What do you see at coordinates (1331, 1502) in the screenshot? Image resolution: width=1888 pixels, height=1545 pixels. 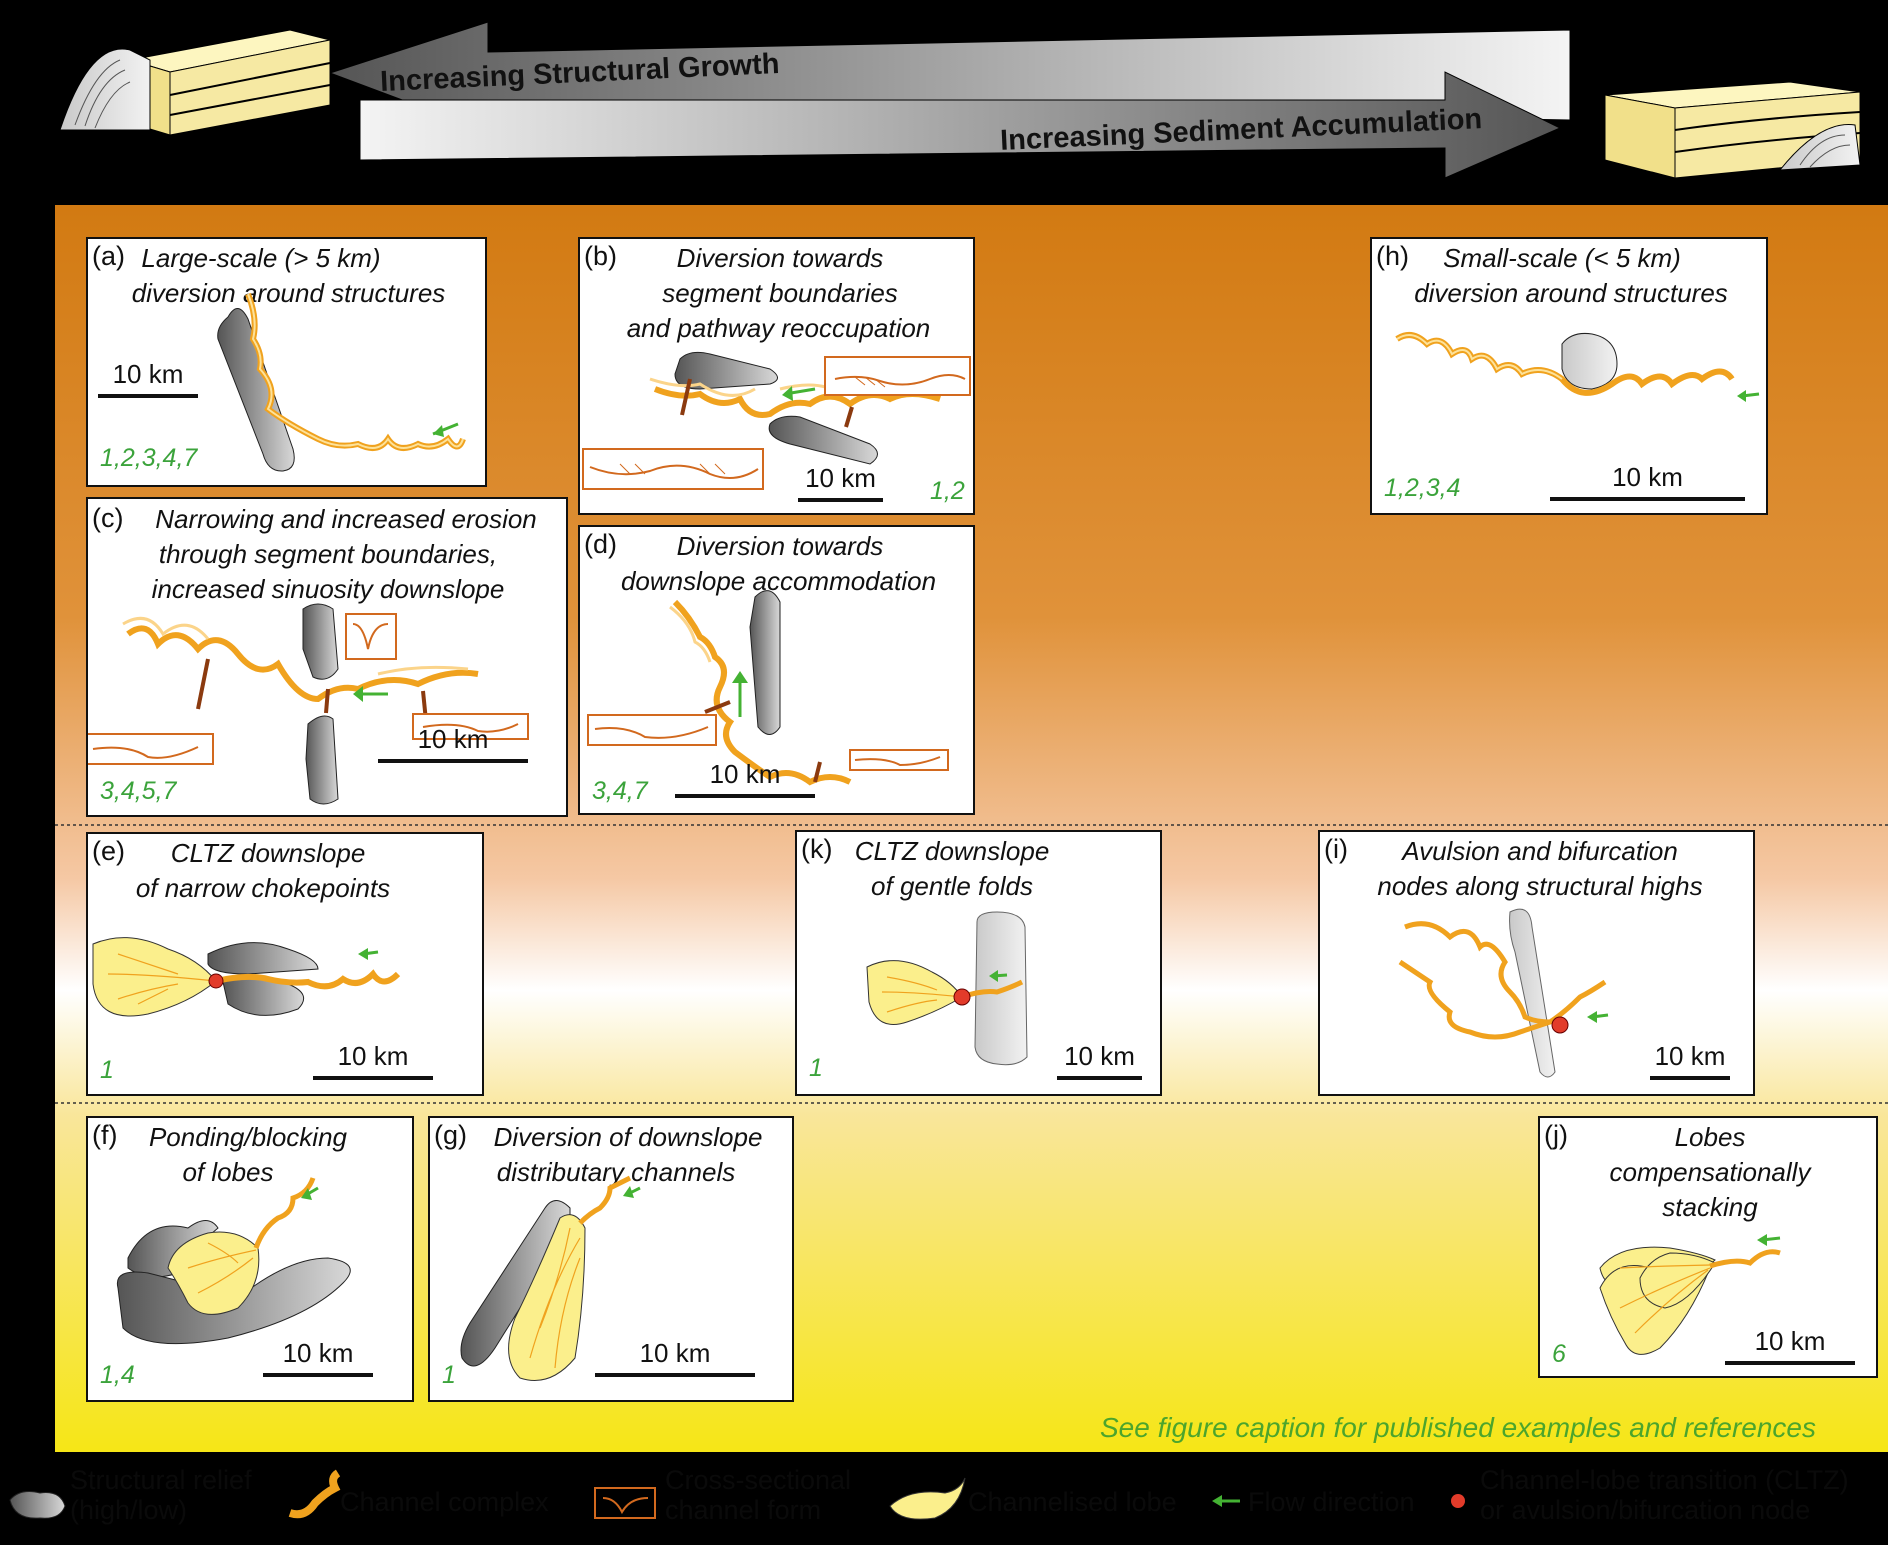 I see `legend-flow-label: Flow direction` at bounding box center [1331, 1502].